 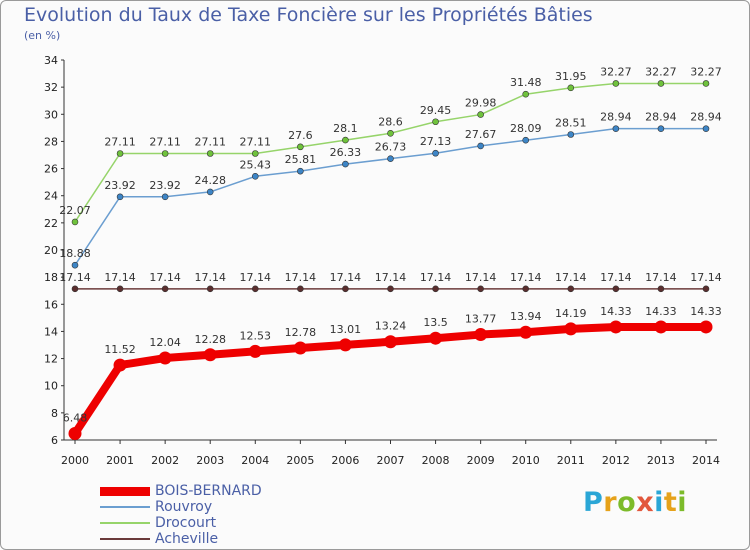 What do you see at coordinates (301, 159) in the screenshot?
I see `data-label-rouvroy: 25.81` at bounding box center [301, 159].